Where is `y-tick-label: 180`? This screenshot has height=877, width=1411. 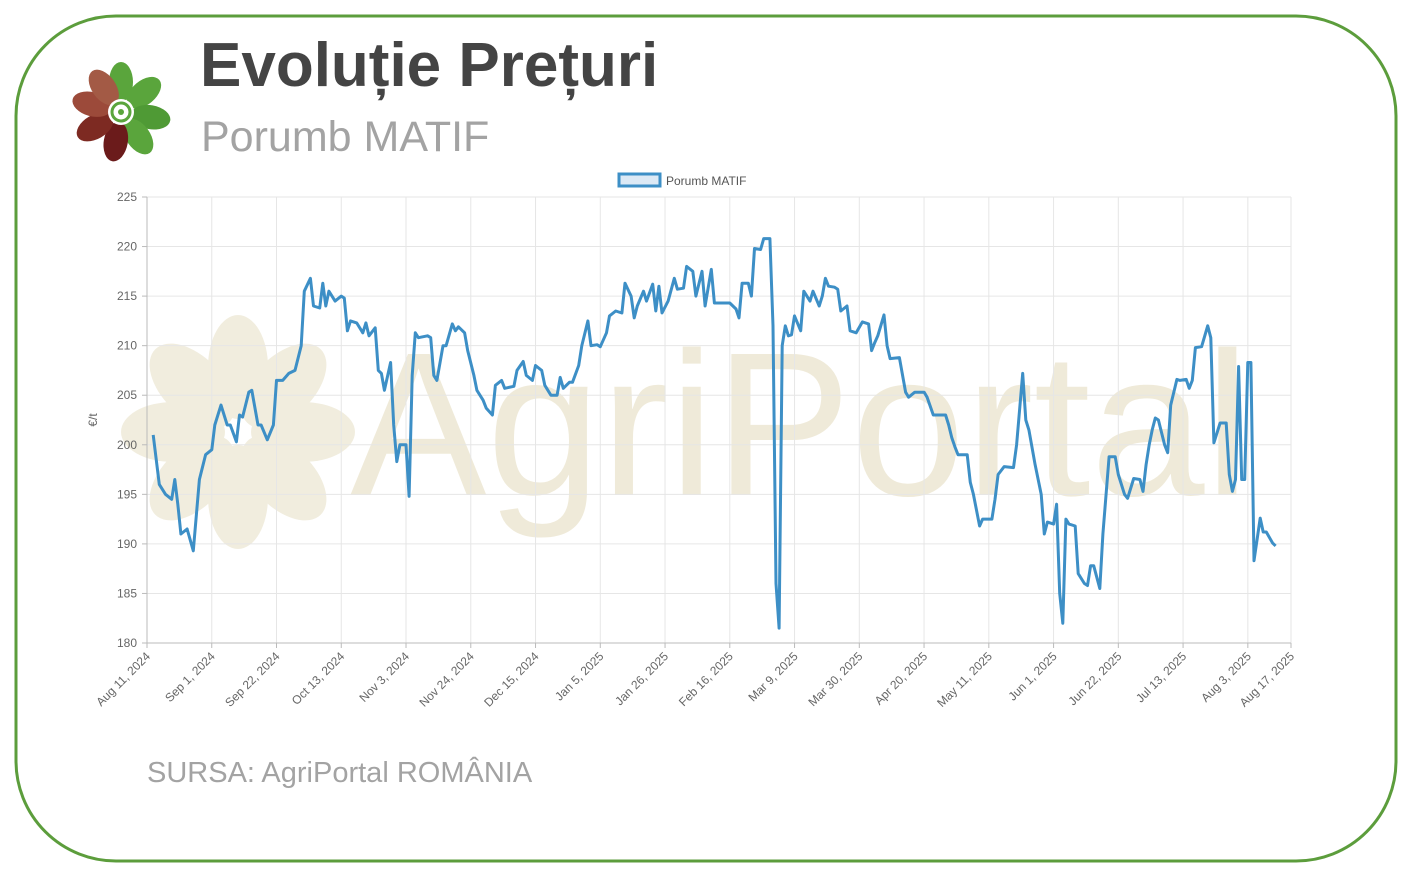 y-tick-label: 180 is located at coordinates (127, 643).